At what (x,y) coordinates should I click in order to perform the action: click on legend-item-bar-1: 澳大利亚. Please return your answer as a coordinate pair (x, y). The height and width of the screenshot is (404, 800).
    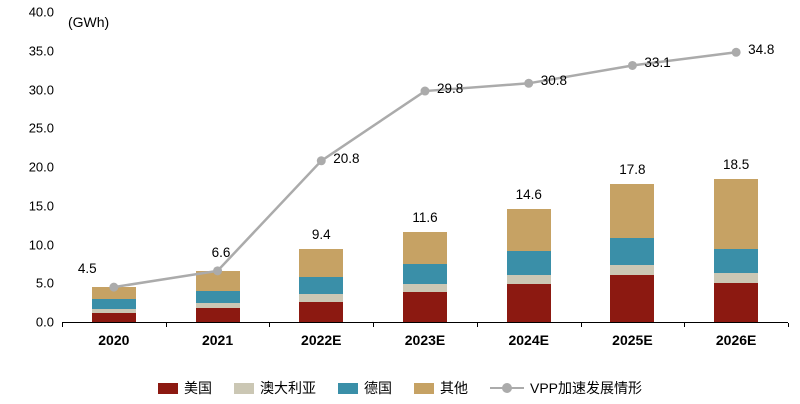
    Looking at the image, I should click on (274, 388).